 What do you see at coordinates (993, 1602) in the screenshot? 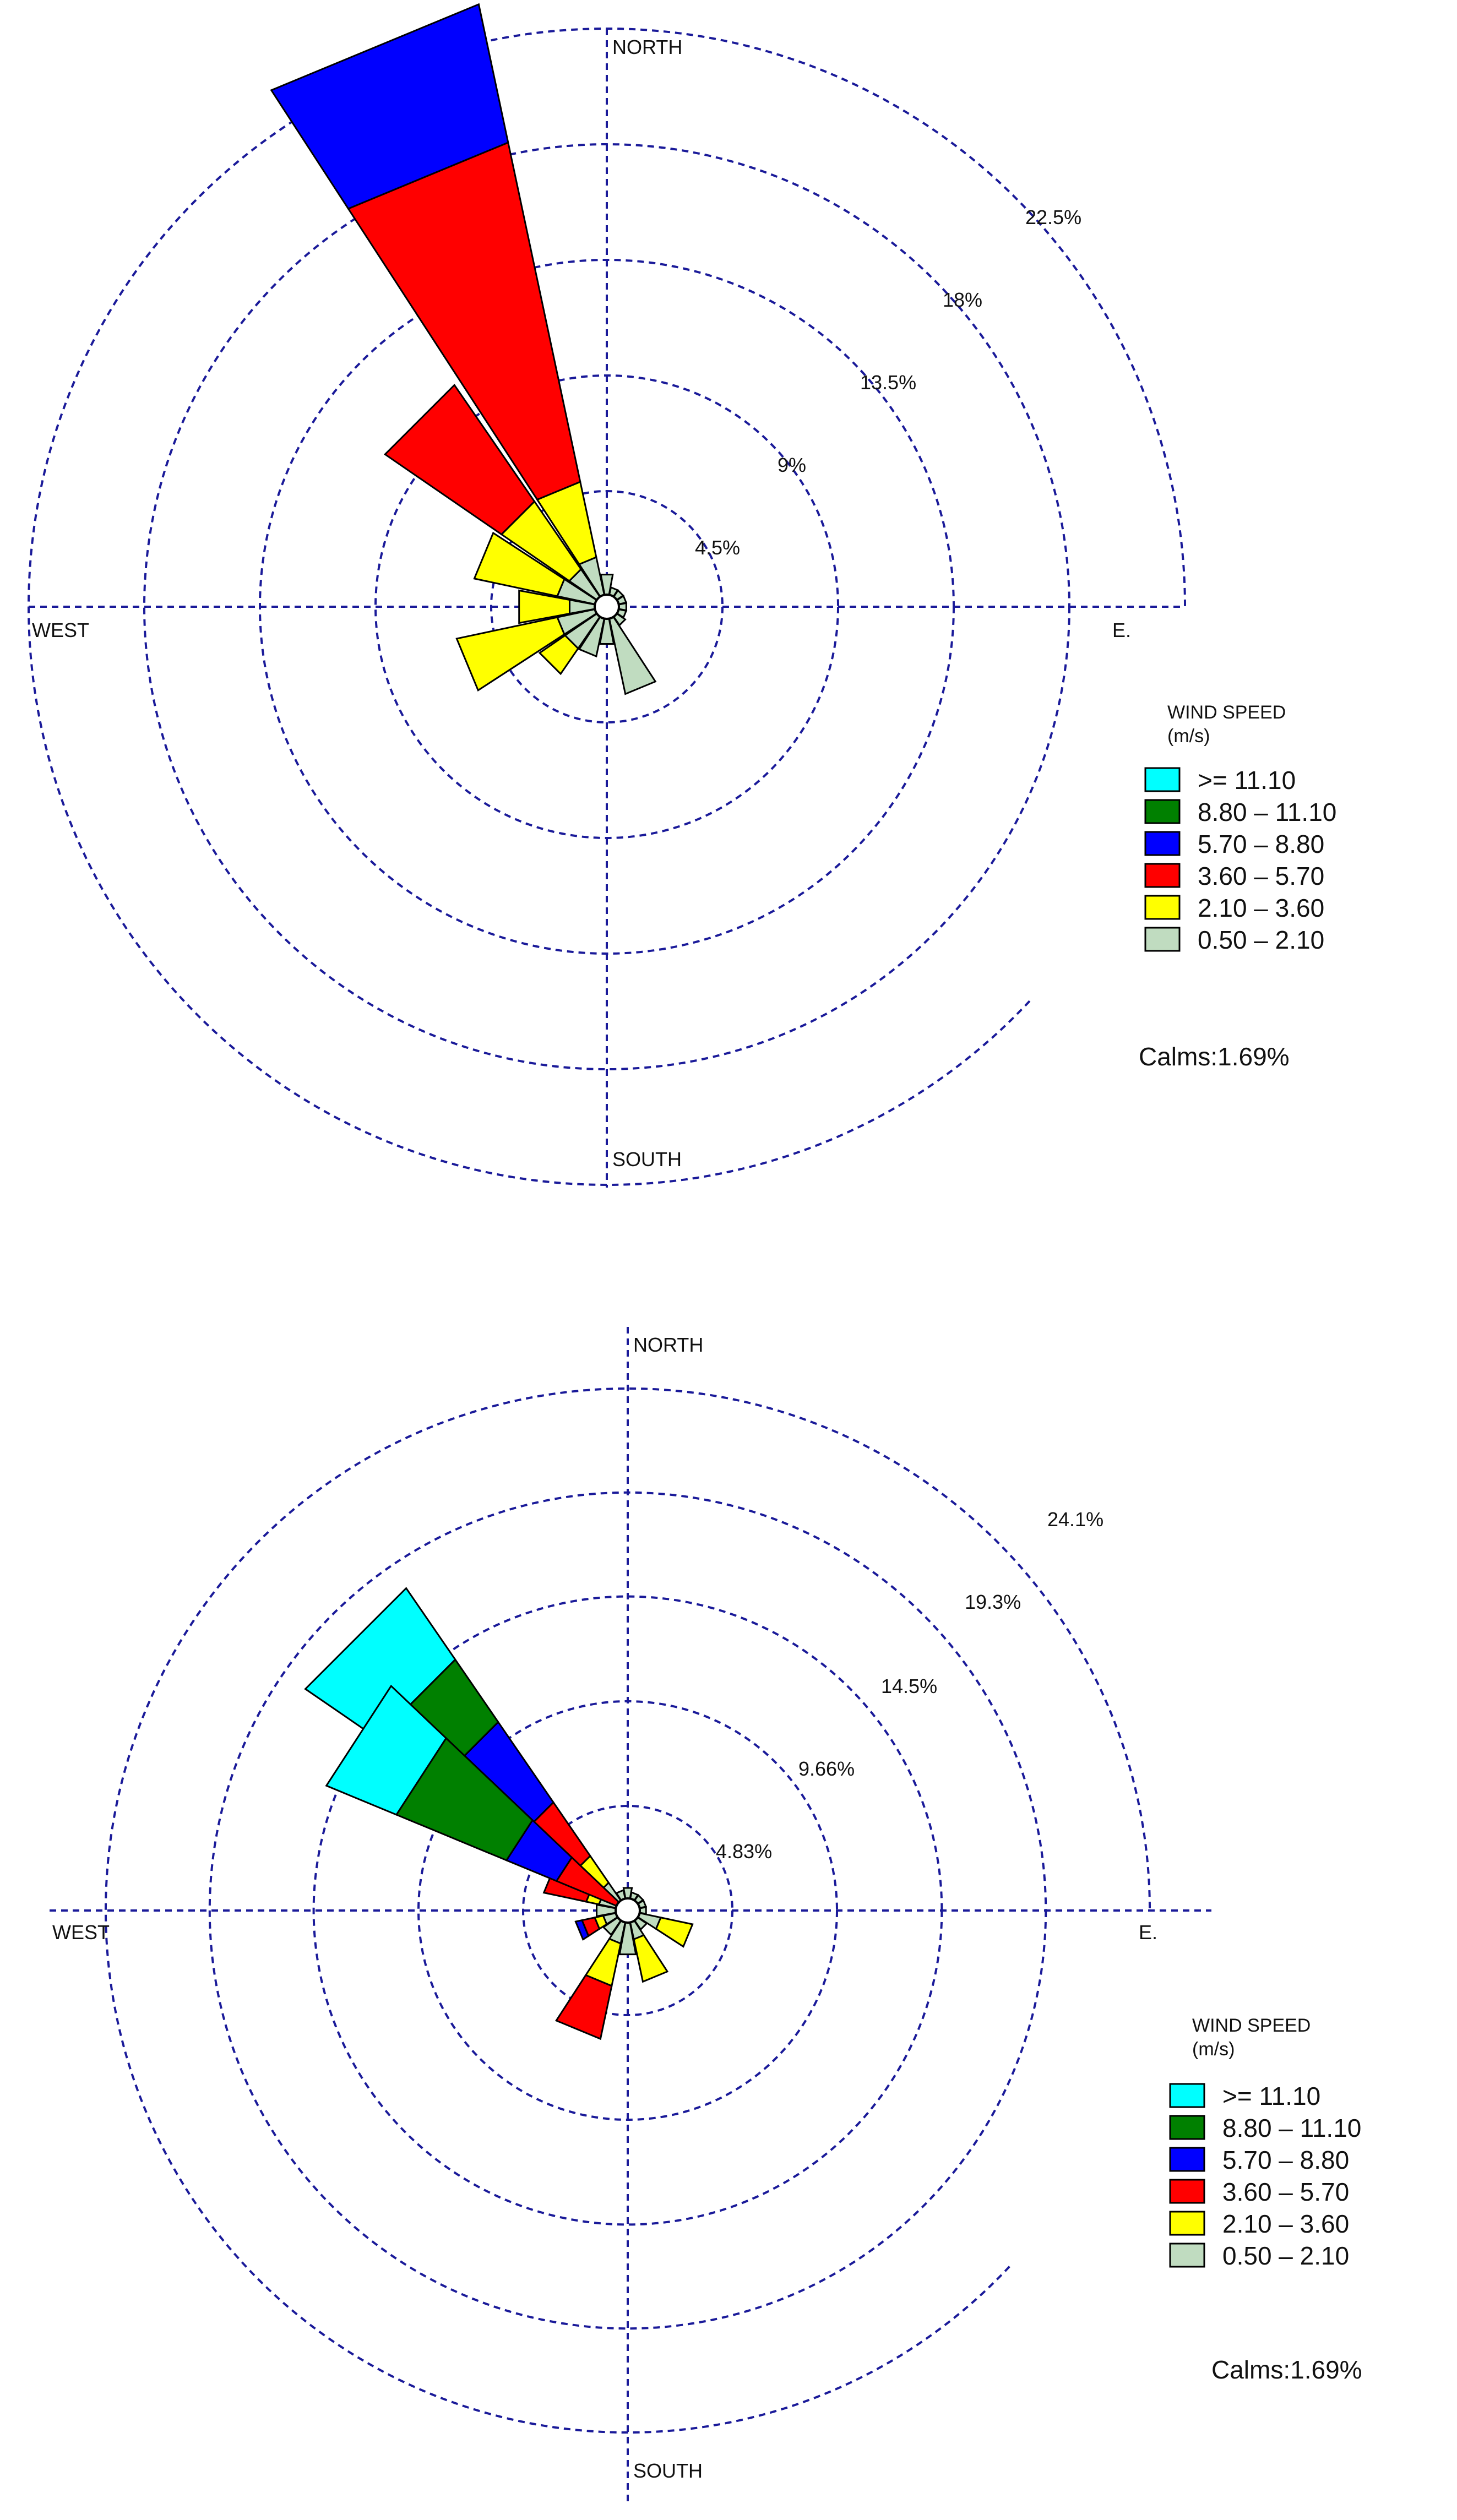
I see `ring-label-4: 19.3%` at bounding box center [993, 1602].